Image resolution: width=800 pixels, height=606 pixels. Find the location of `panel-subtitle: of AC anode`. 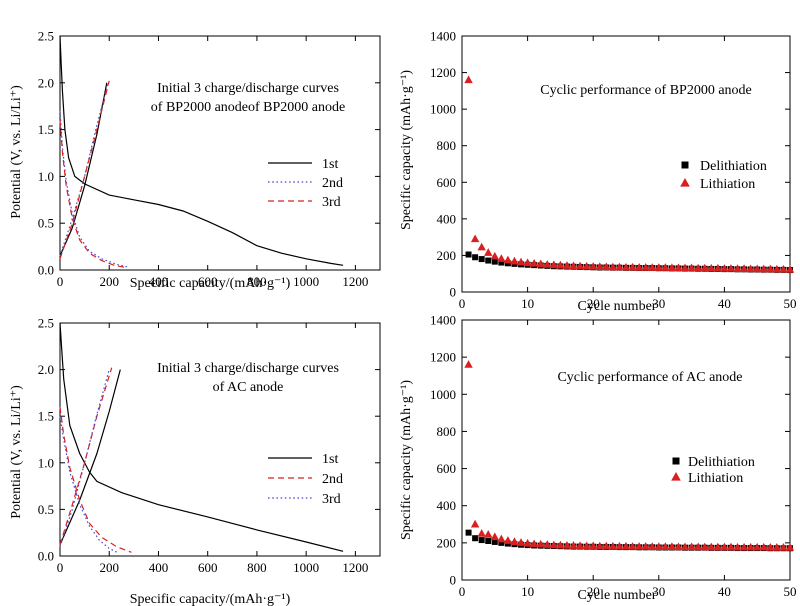

panel-subtitle: of AC anode is located at coordinates (248, 387).